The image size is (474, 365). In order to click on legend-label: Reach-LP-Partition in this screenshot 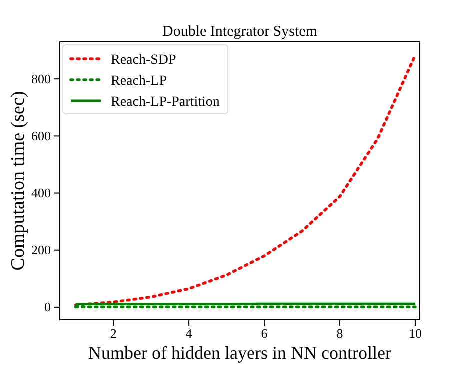, I will do `click(165, 102)`.